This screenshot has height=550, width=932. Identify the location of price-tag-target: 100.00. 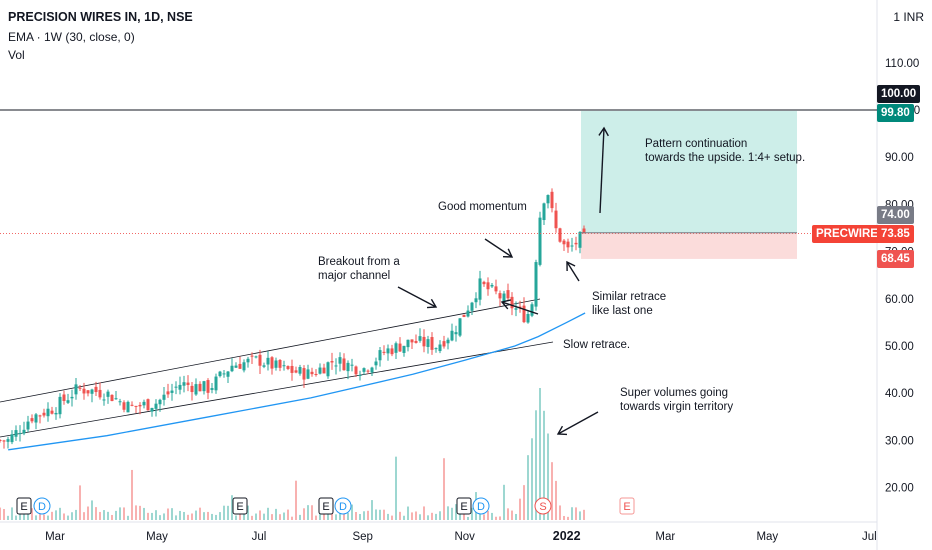
(899, 94).